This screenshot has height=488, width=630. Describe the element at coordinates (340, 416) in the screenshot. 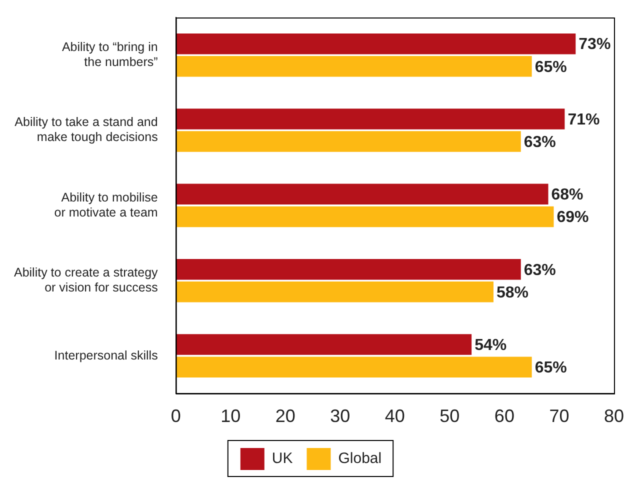

I see `x-tick-label: 30` at that location.